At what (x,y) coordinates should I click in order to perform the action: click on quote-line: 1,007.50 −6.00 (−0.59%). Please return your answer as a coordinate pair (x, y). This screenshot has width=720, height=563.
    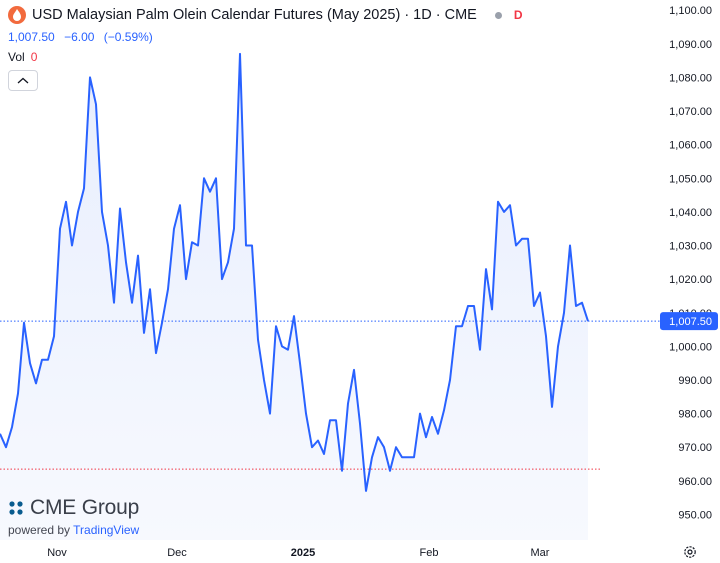
    Looking at the image, I should click on (83, 37).